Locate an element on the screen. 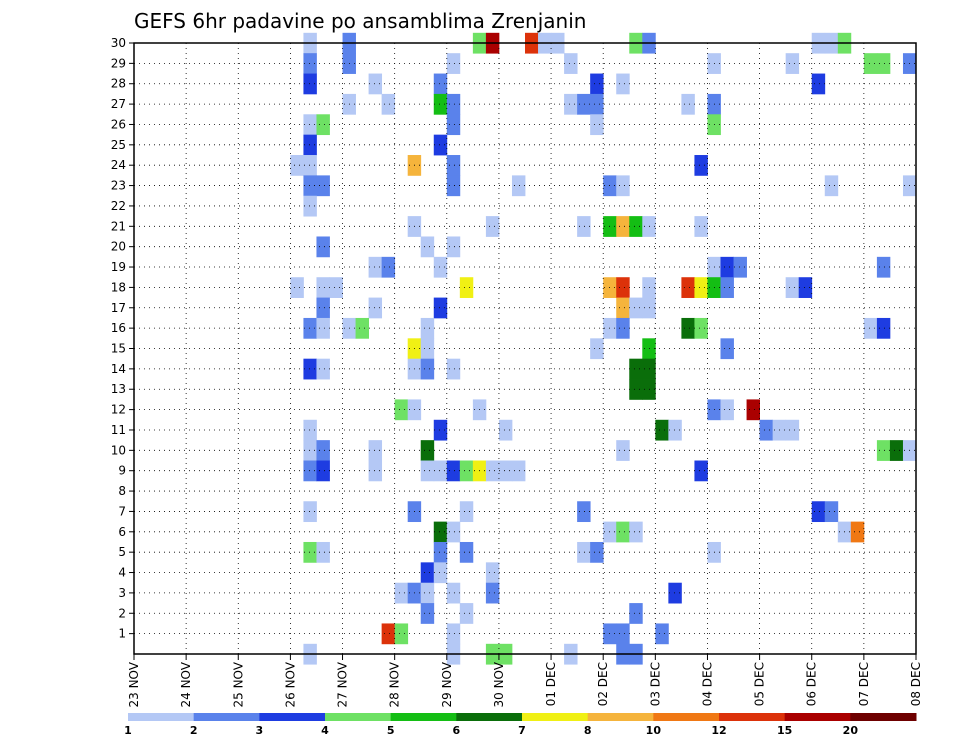 Image resolution: width=960 pixels, height=742 pixels. x-tick-label: 28 NOV is located at coordinates (395, 684).